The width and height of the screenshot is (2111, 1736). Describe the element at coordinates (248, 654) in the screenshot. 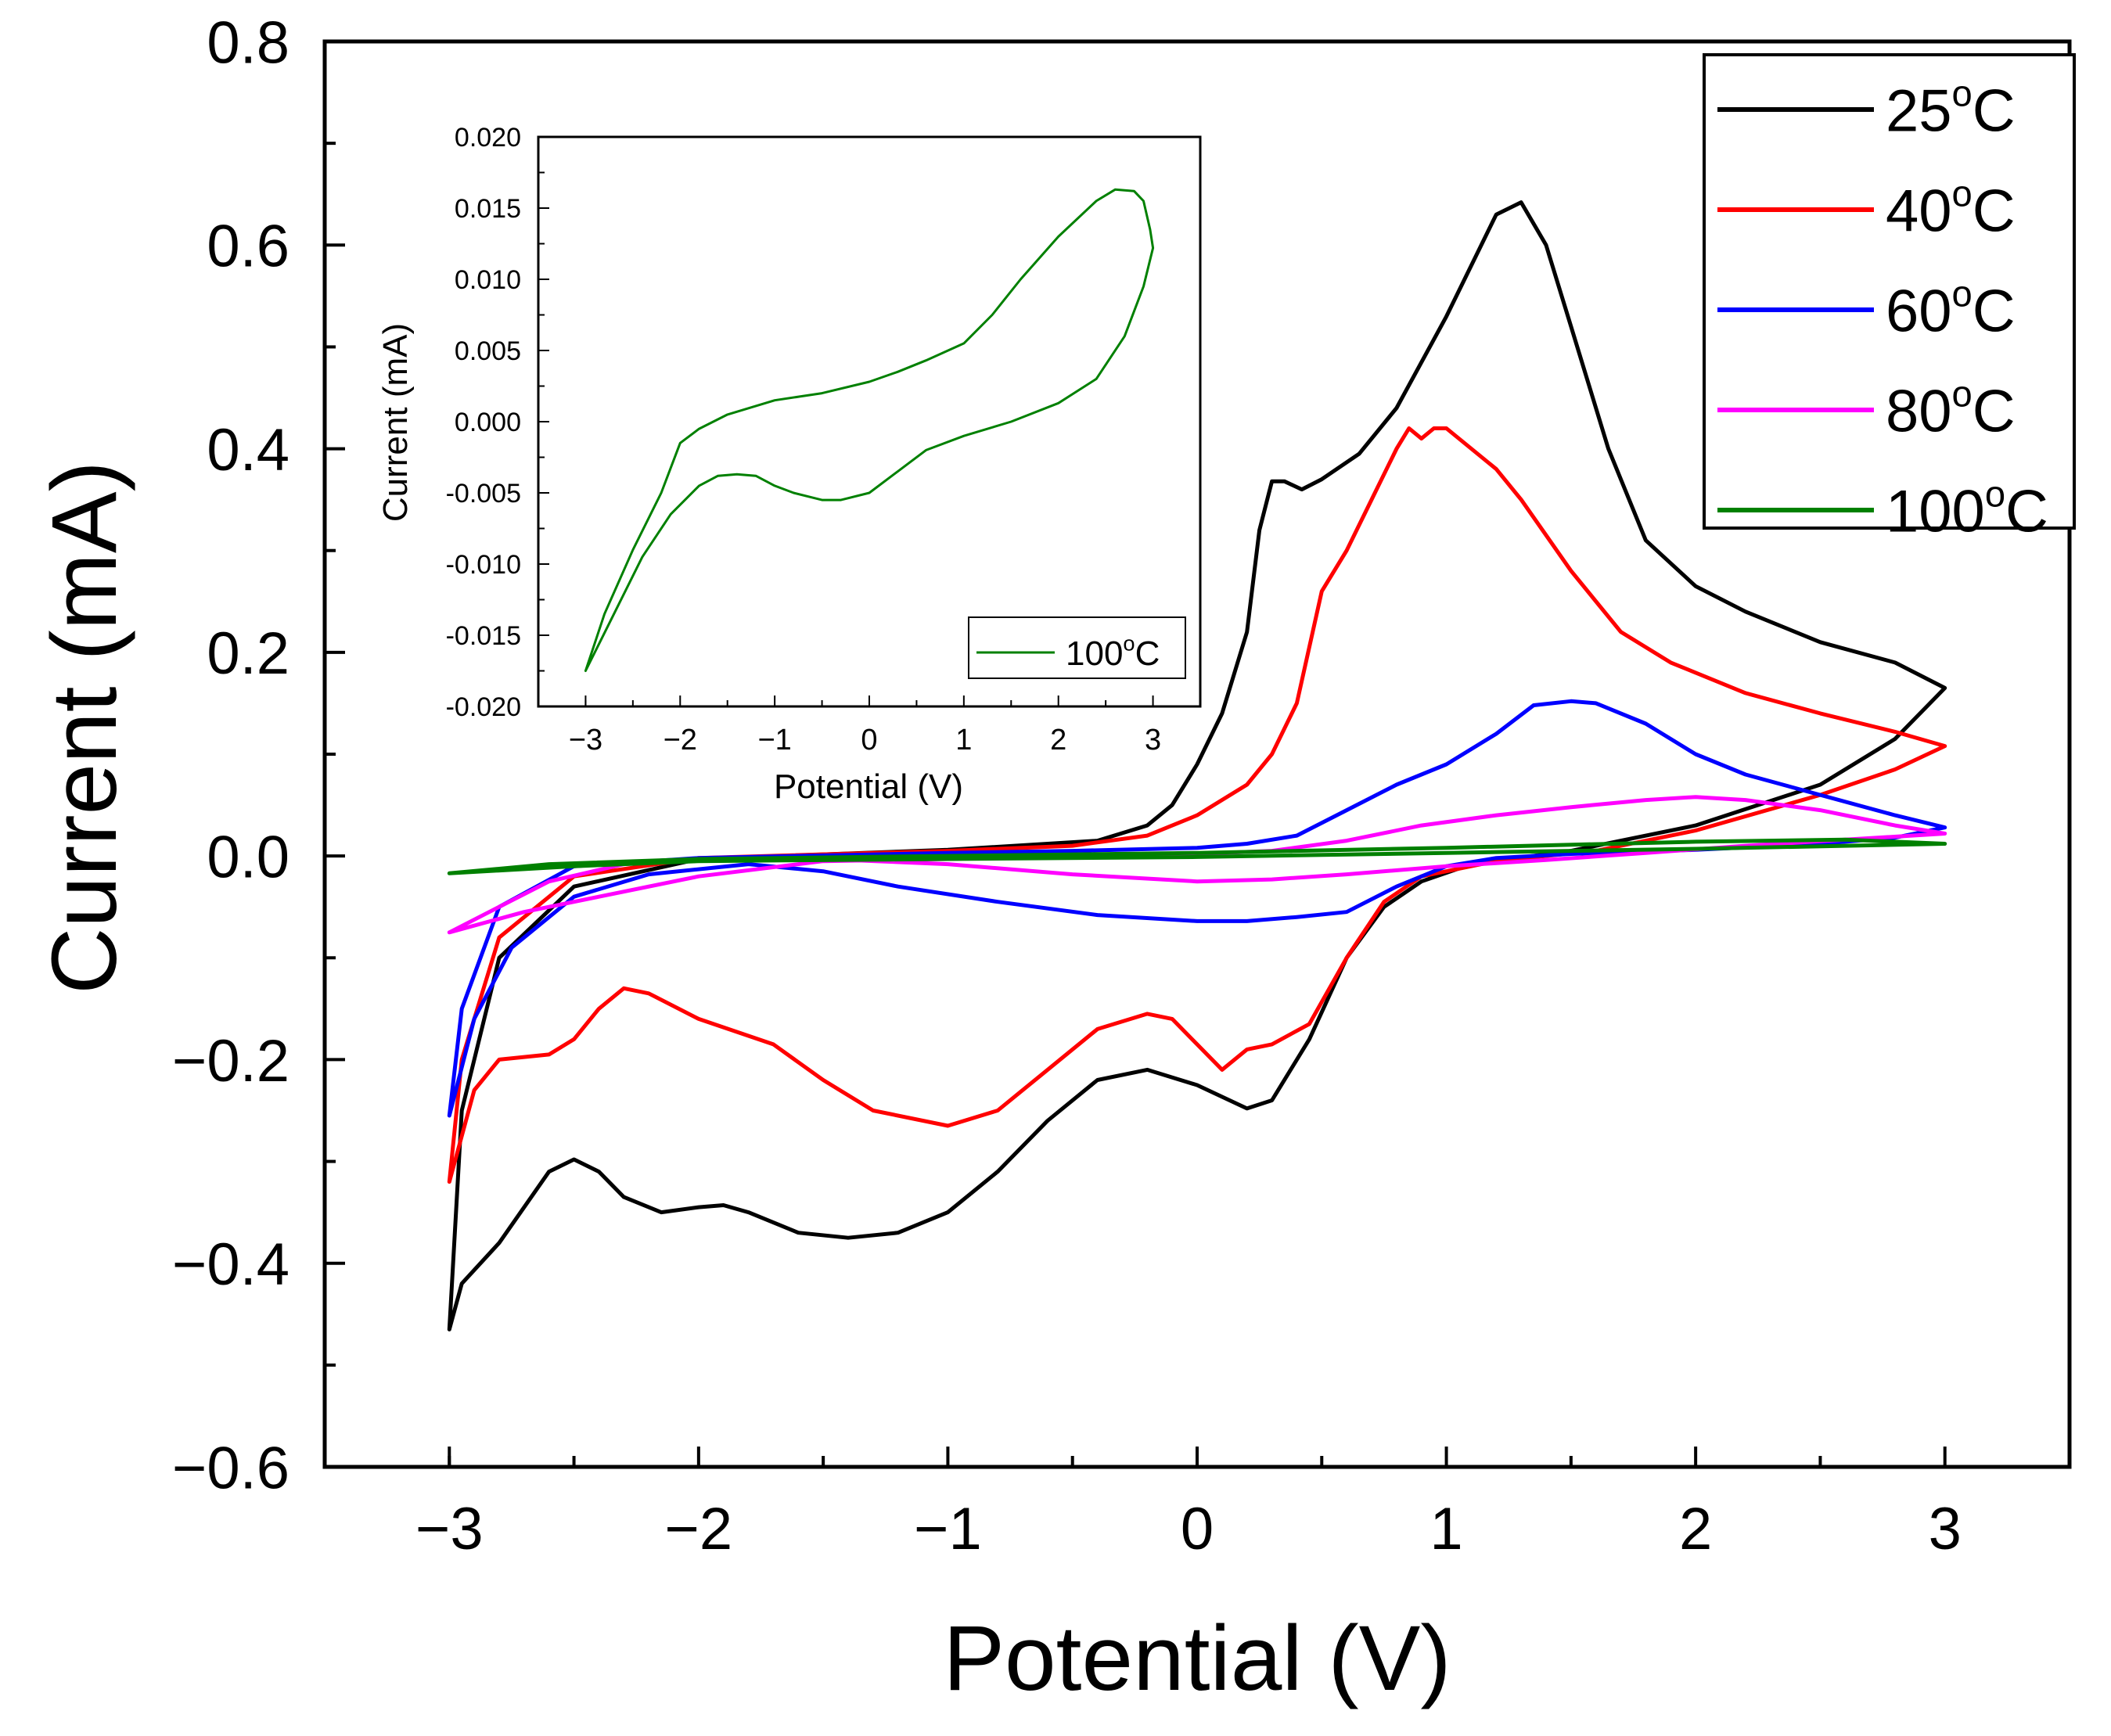

I see `y-tick-label: 0.2` at that location.